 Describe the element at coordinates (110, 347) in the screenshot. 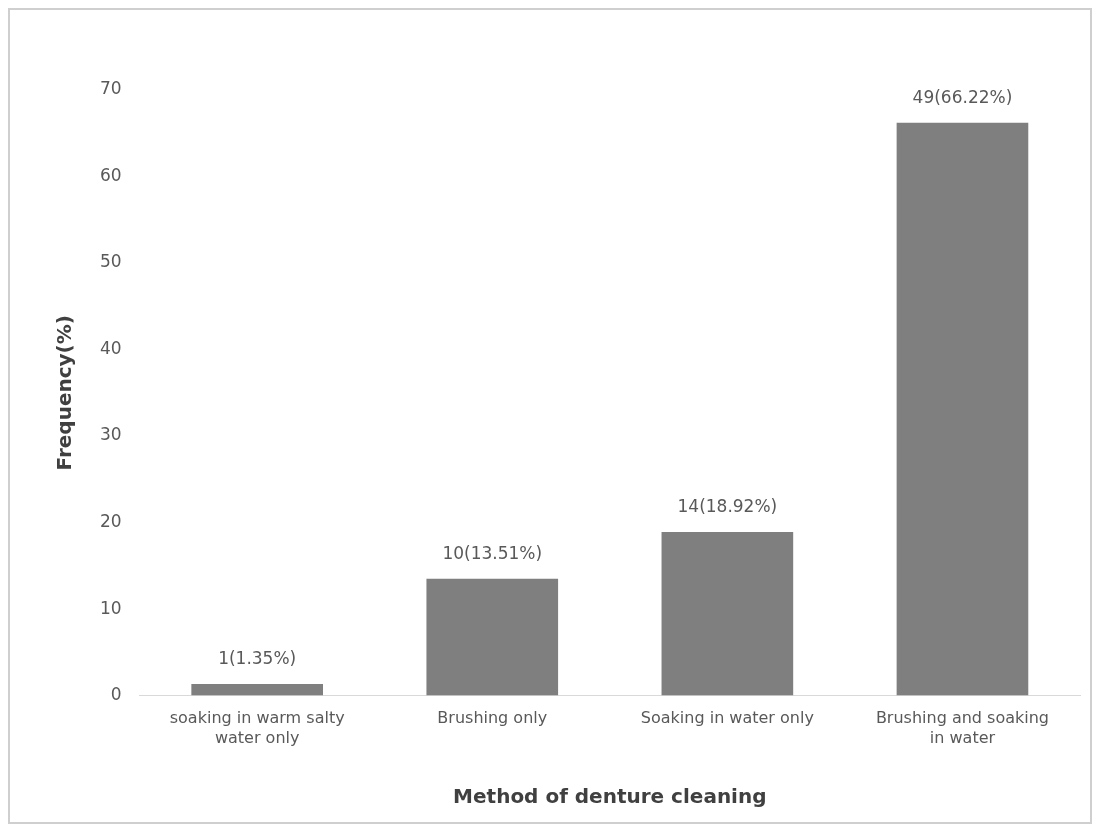

I see `y-tick-label: 40` at that location.